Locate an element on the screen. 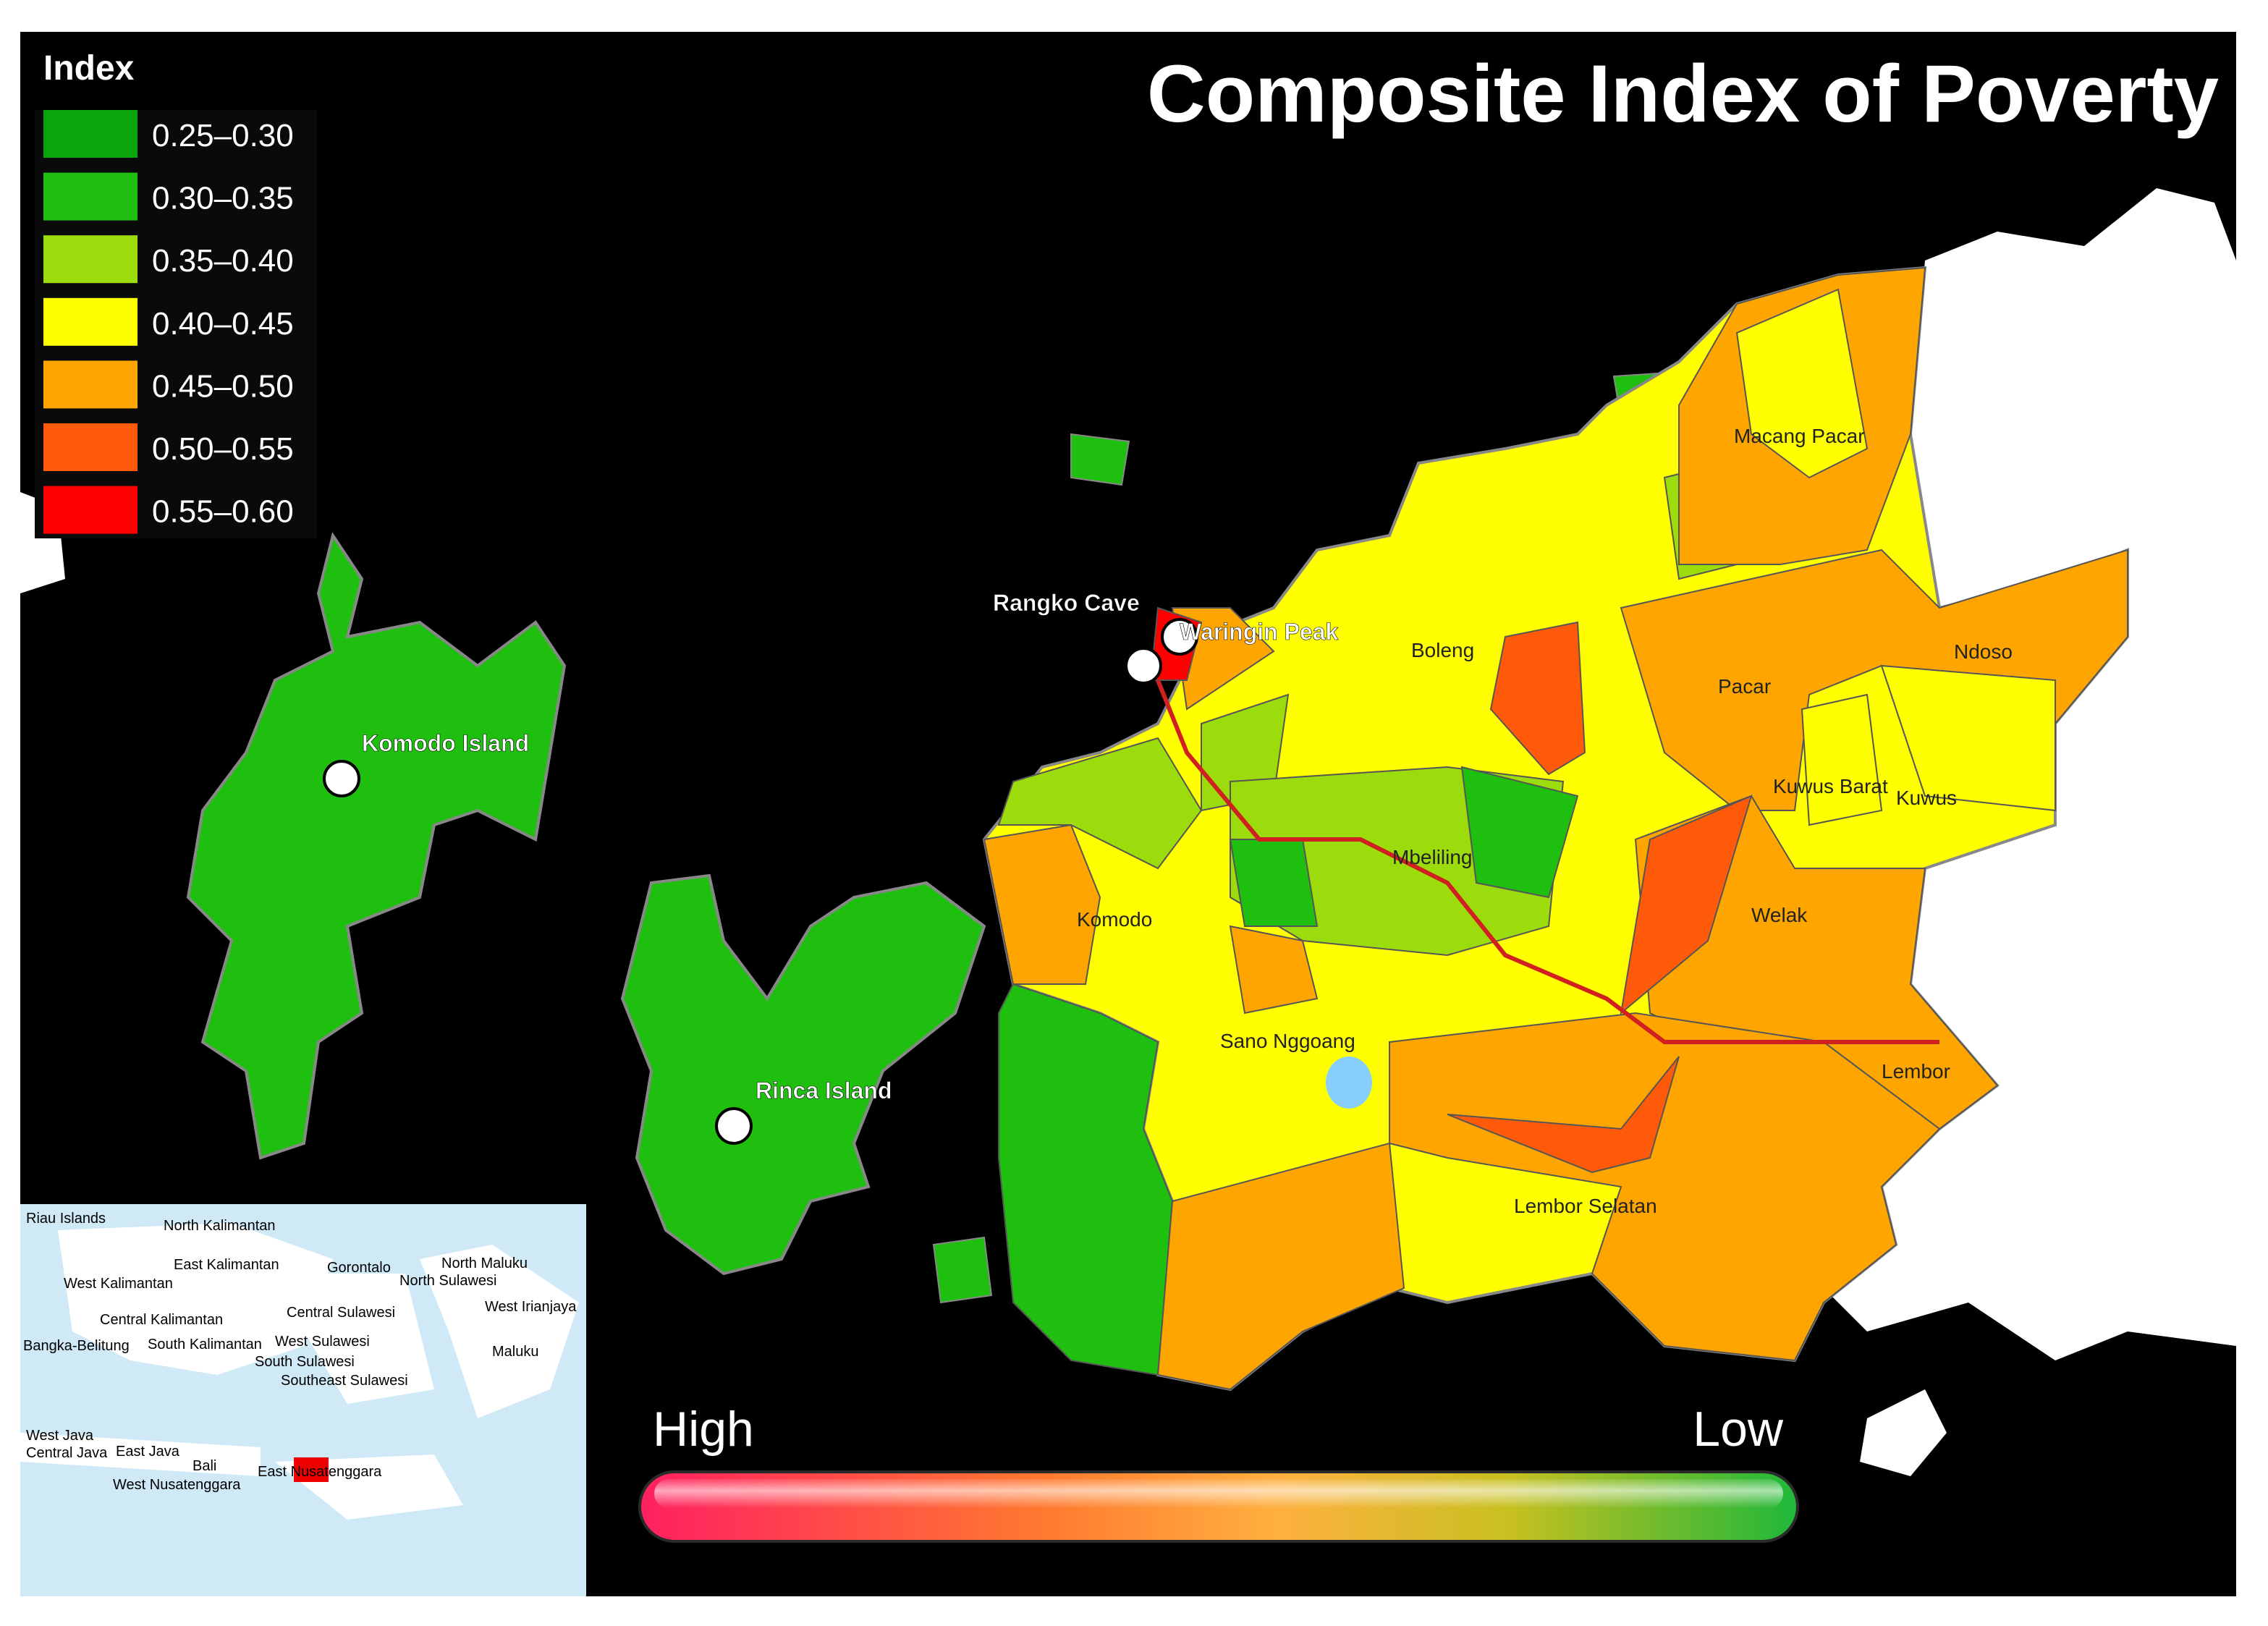  inset-label: Gorontalo is located at coordinates (359, 1268).